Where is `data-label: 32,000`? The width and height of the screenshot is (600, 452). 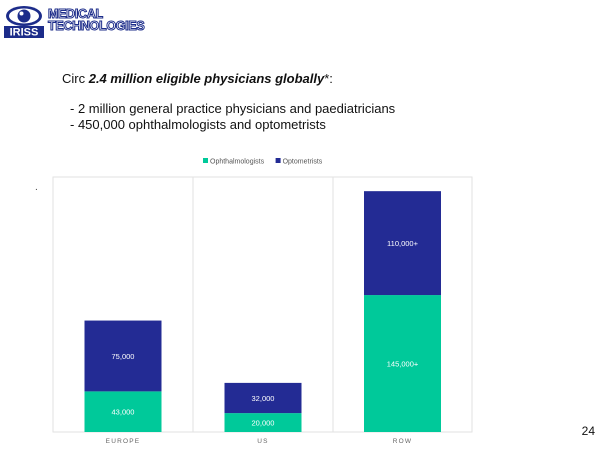
data-label: 32,000 is located at coordinates (263, 398).